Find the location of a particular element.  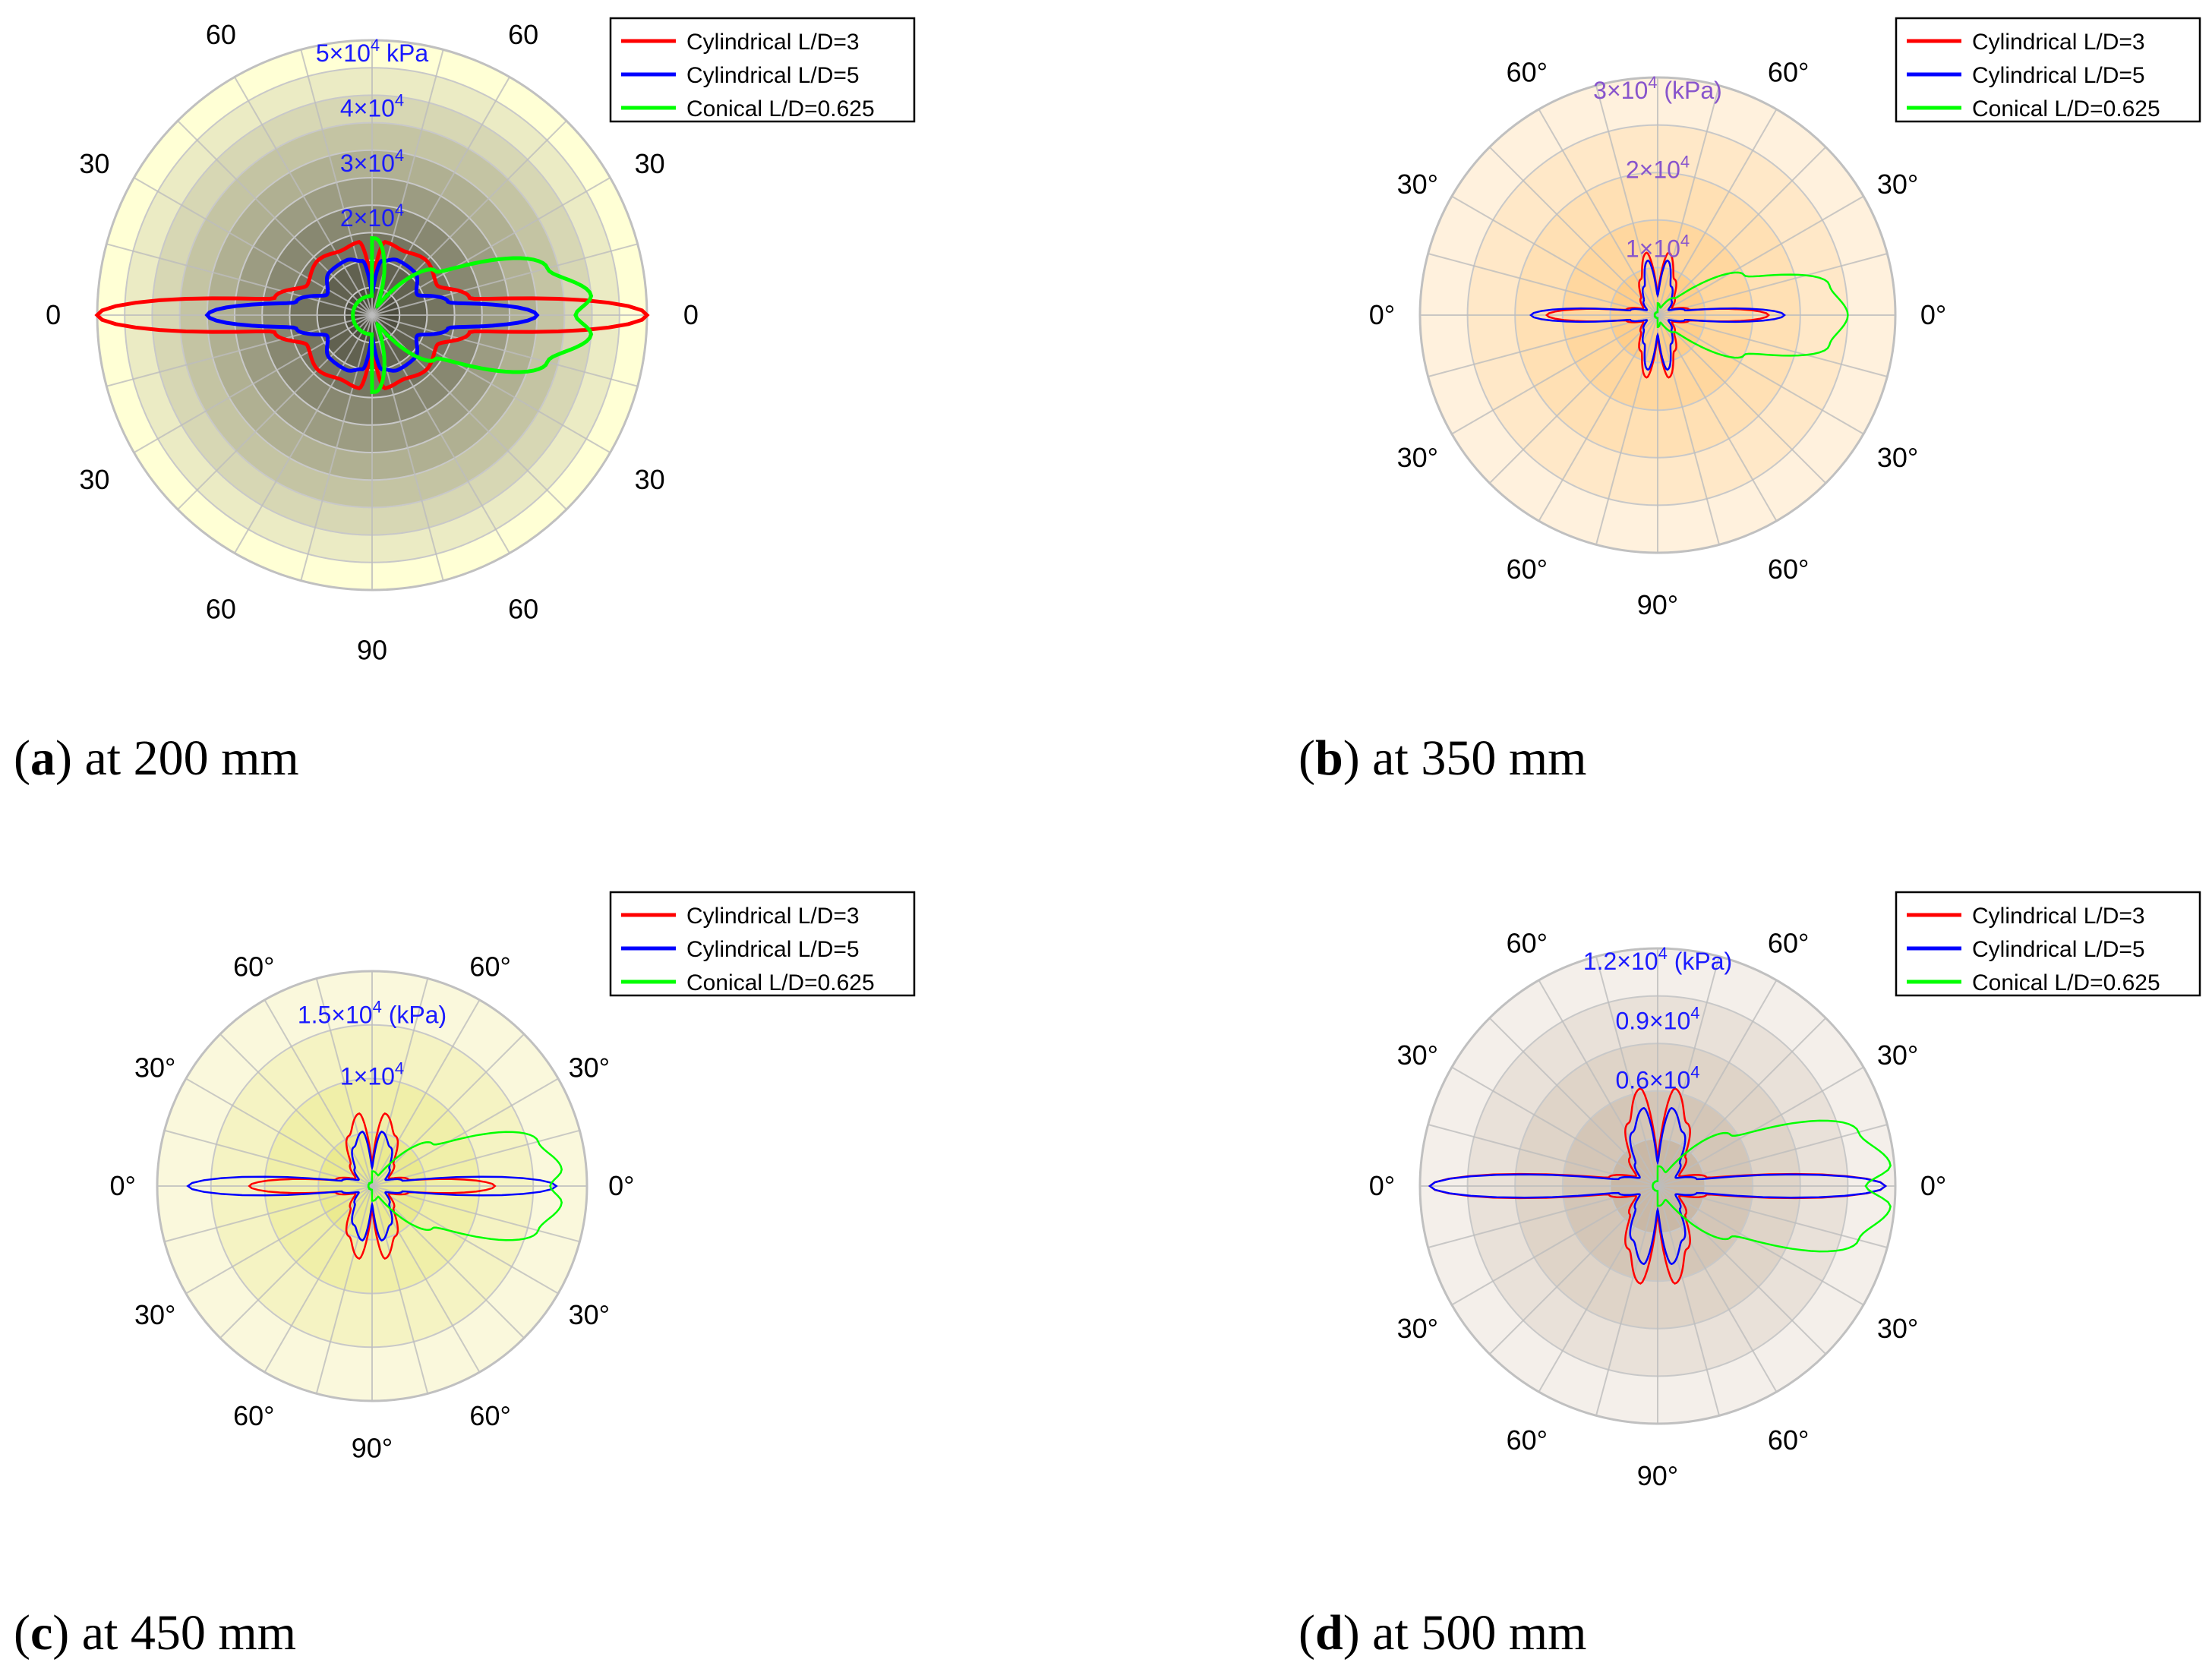

panel-caption: (b) at 350 mm is located at coordinates (1442, 758).